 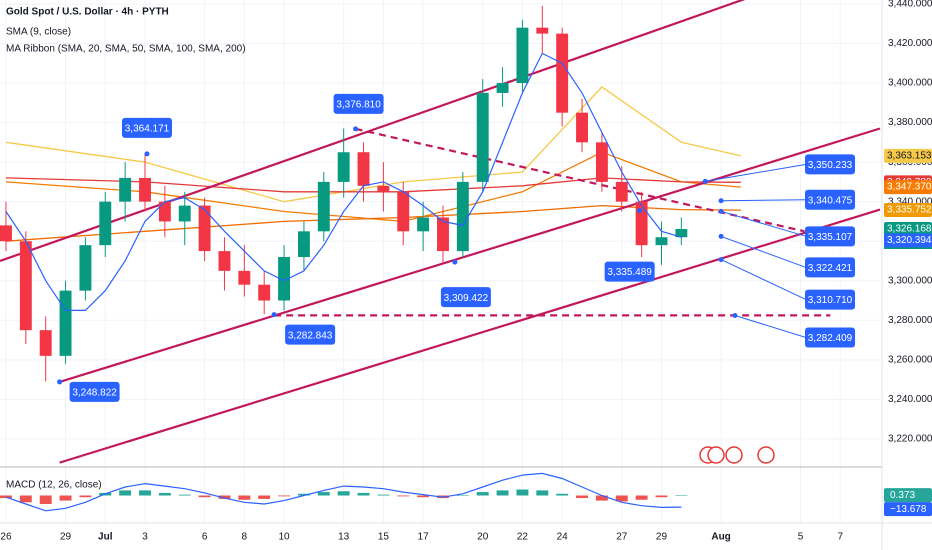 I want to click on x-tick-label: 7, so click(x=840, y=537).